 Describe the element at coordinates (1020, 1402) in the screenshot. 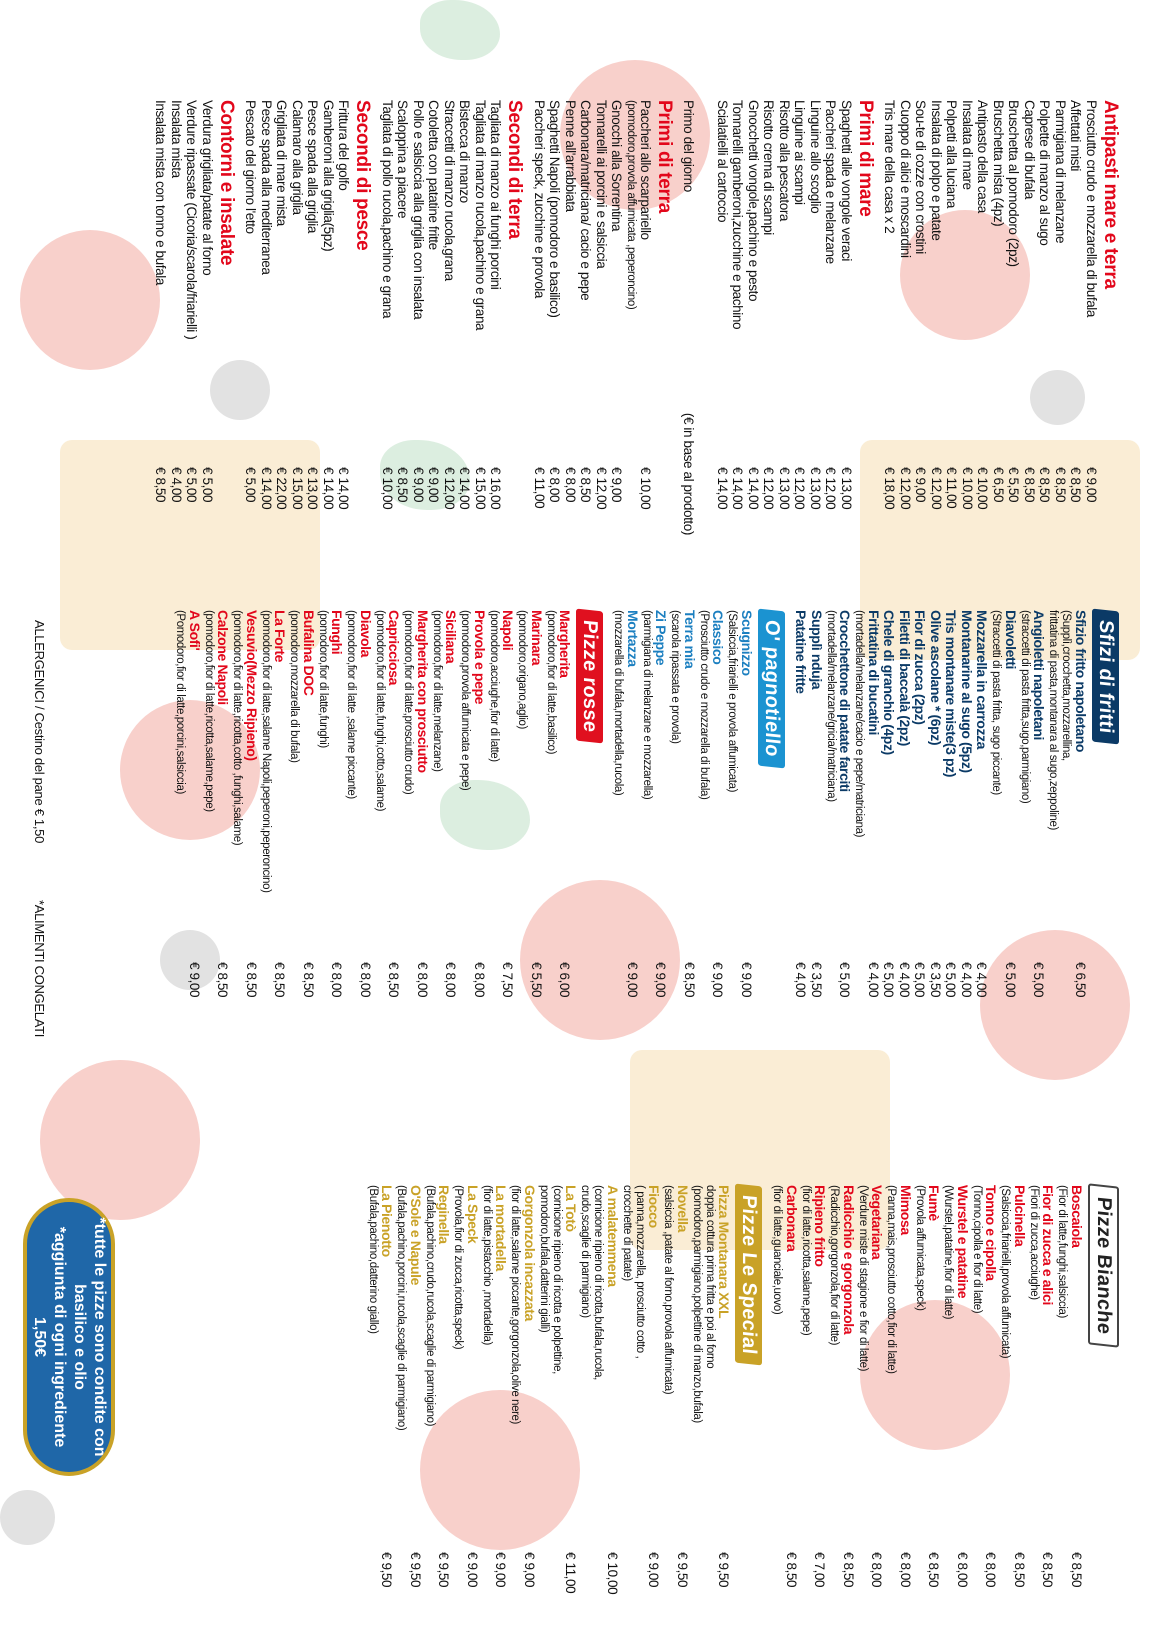

I see `menu-item: Pulcinella € 8,50` at that location.